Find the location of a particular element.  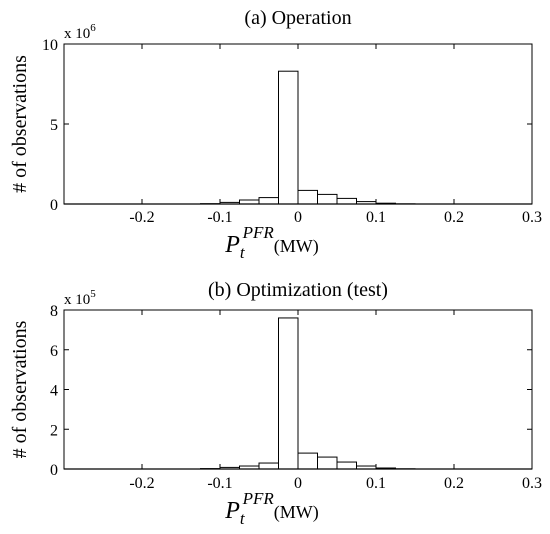

chart-title: (a) Operation is located at coordinates (297, 18).